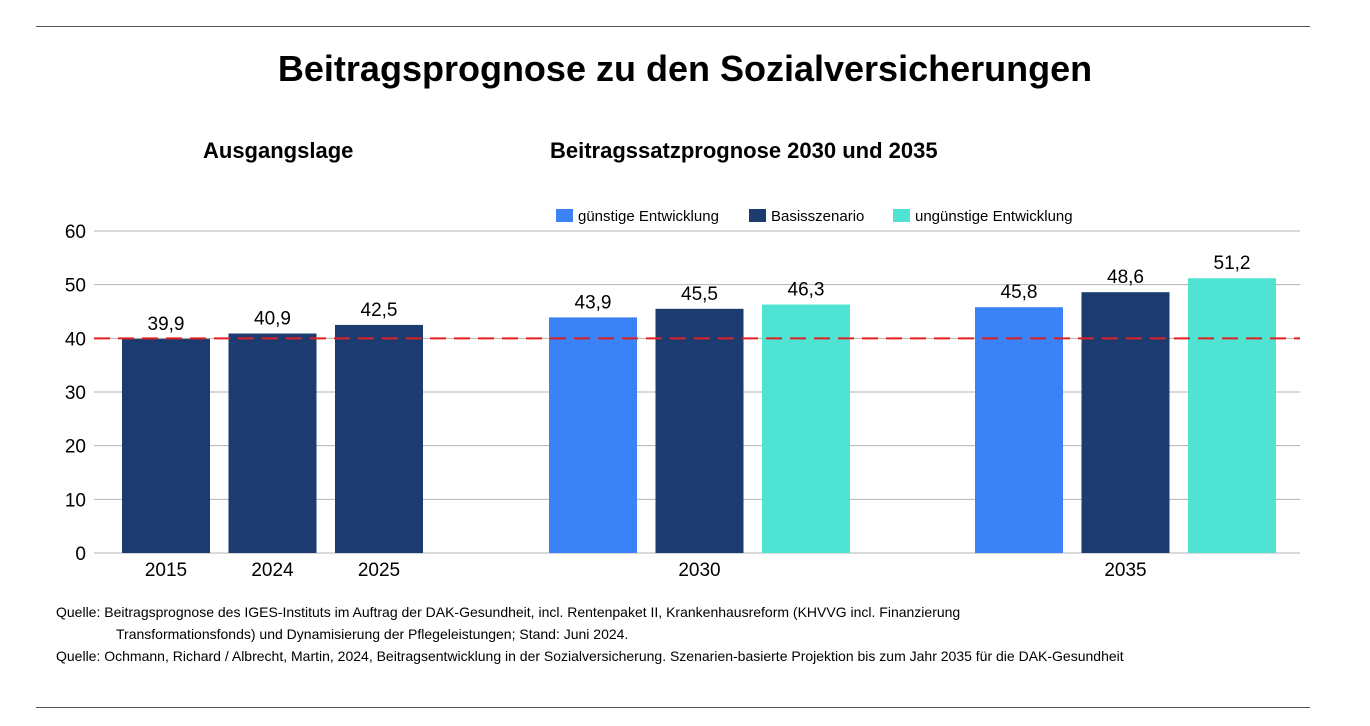 The height and width of the screenshot is (726, 1370). I want to click on x-group-label: 2035, so click(1125, 570).